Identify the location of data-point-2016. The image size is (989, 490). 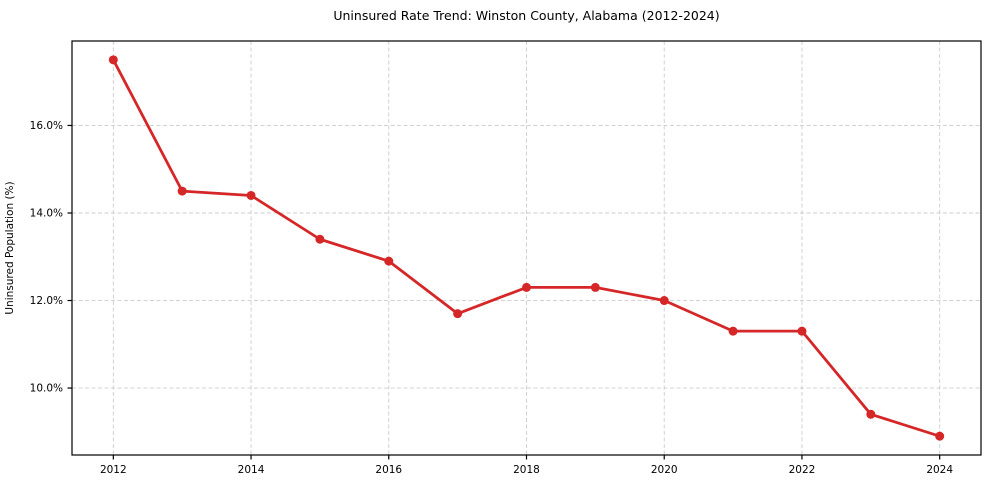
(389, 261).